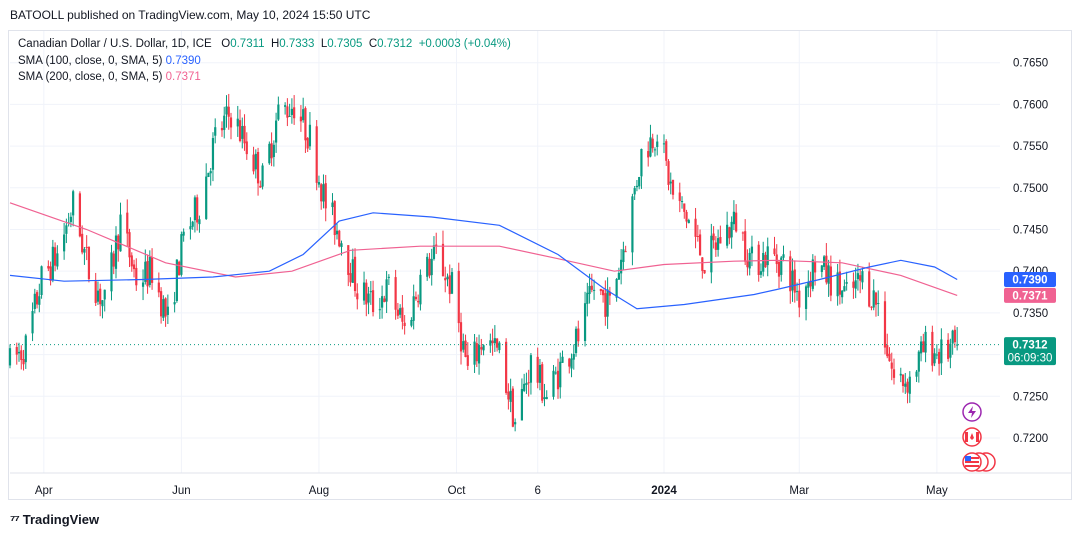 Image resolution: width=1080 pixels, height=538 pixels. I want to click on tradingview-logo: ⁷⁷ TradingView, so click(54, 519).